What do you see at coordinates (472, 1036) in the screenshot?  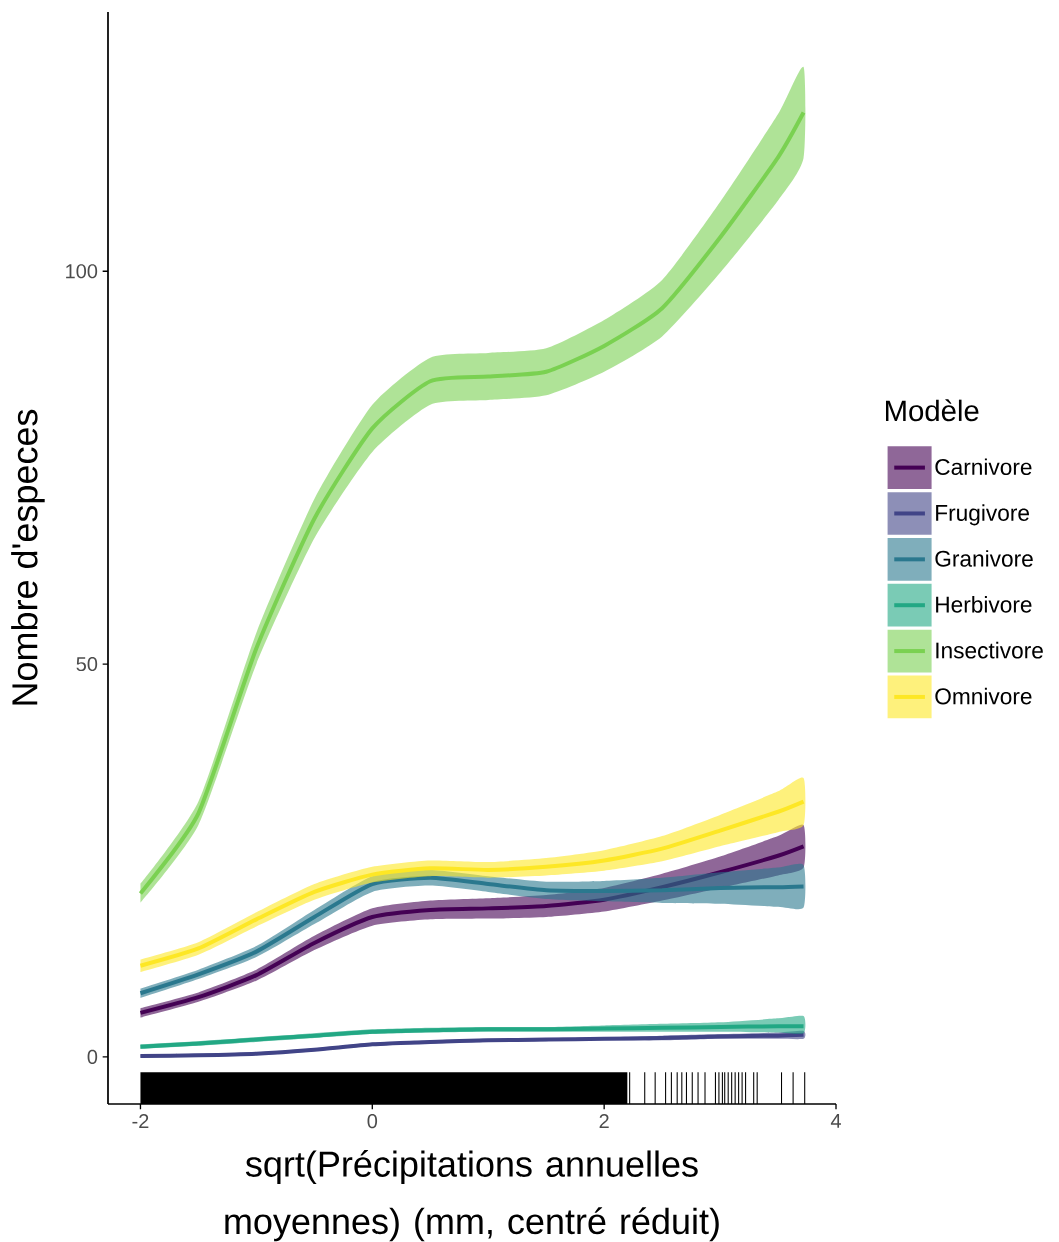 I see `line-series` at bounding box center [472, 1036].